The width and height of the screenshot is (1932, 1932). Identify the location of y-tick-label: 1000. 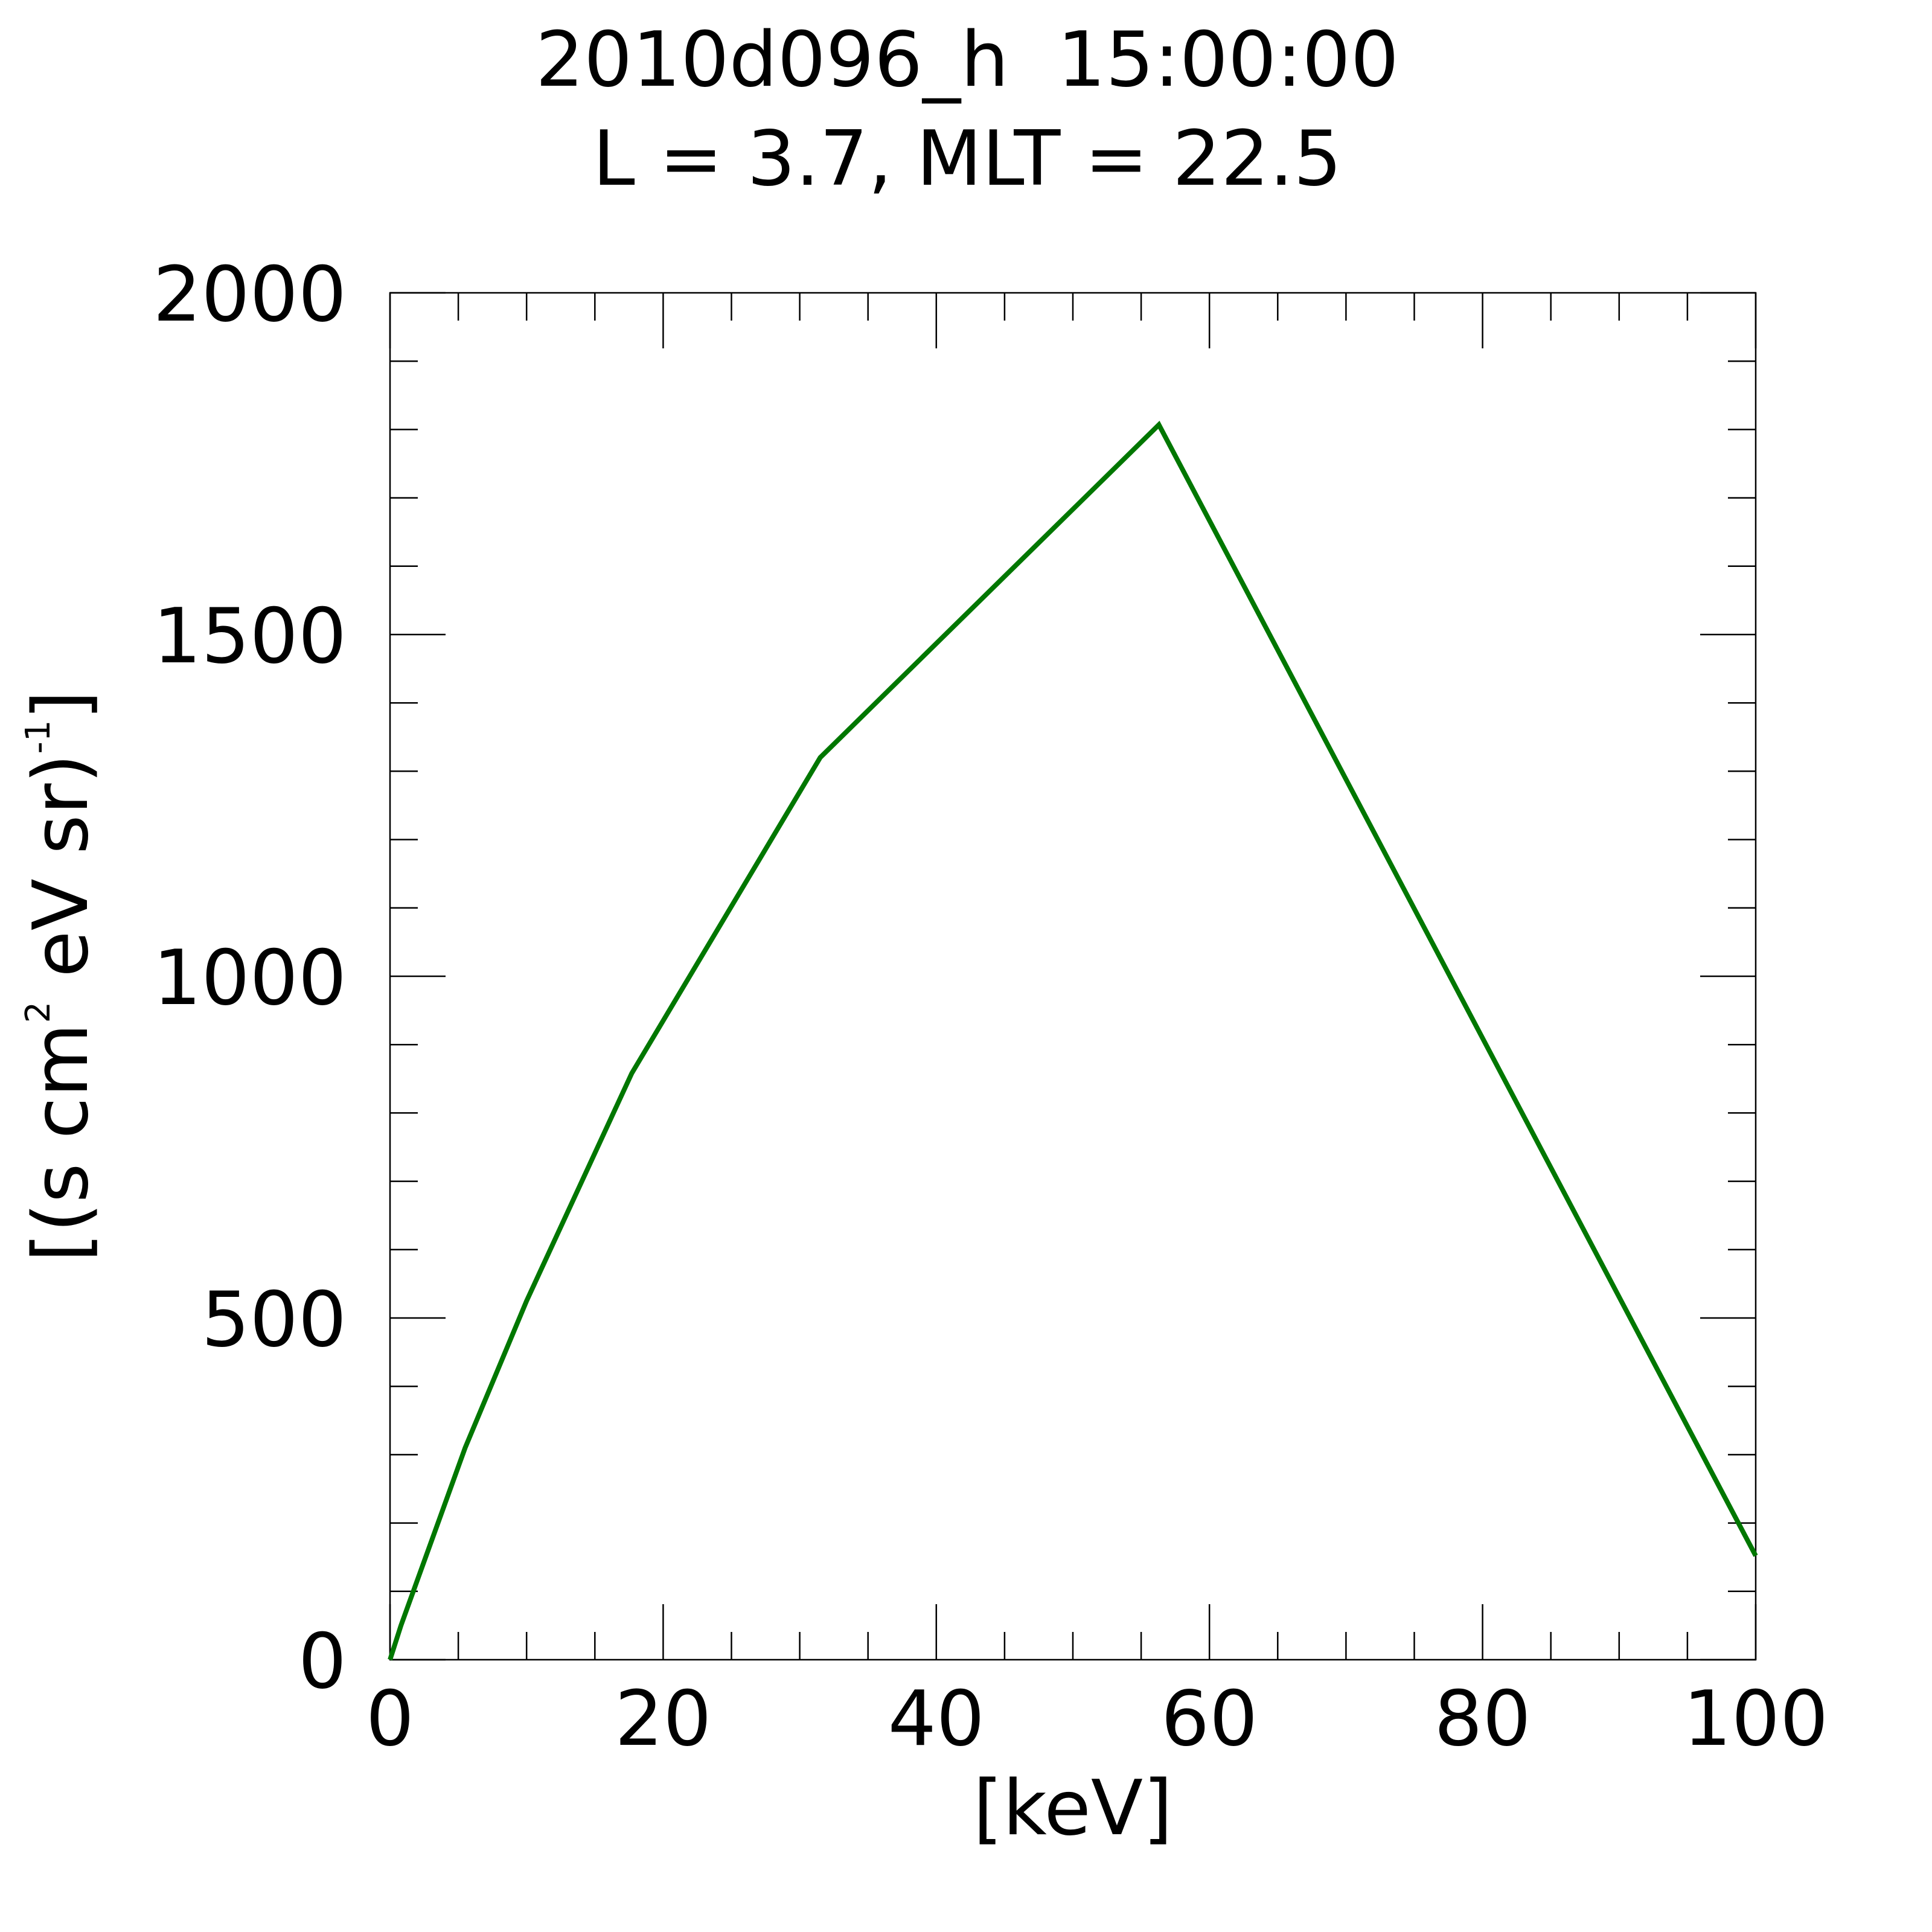
(250, 977).